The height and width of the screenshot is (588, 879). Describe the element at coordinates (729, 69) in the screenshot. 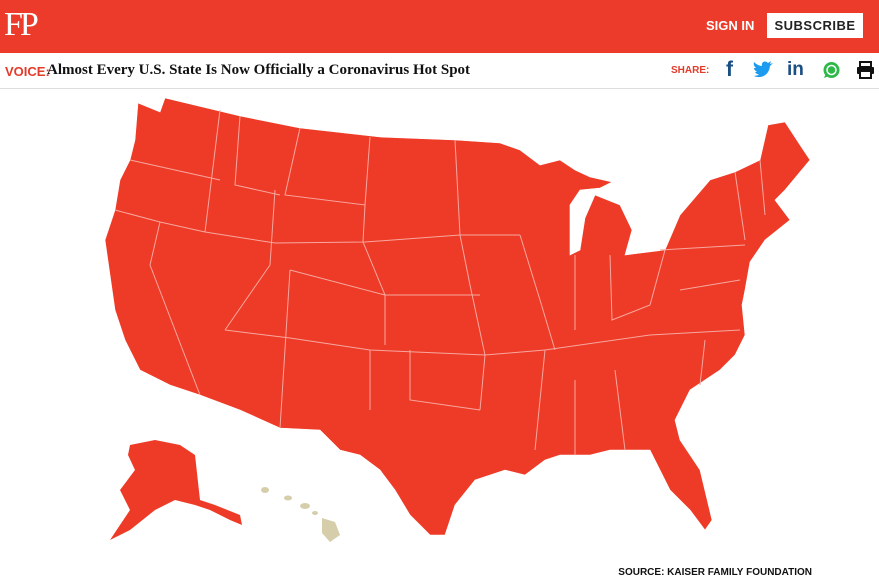

I see `facebook: f` at that location.